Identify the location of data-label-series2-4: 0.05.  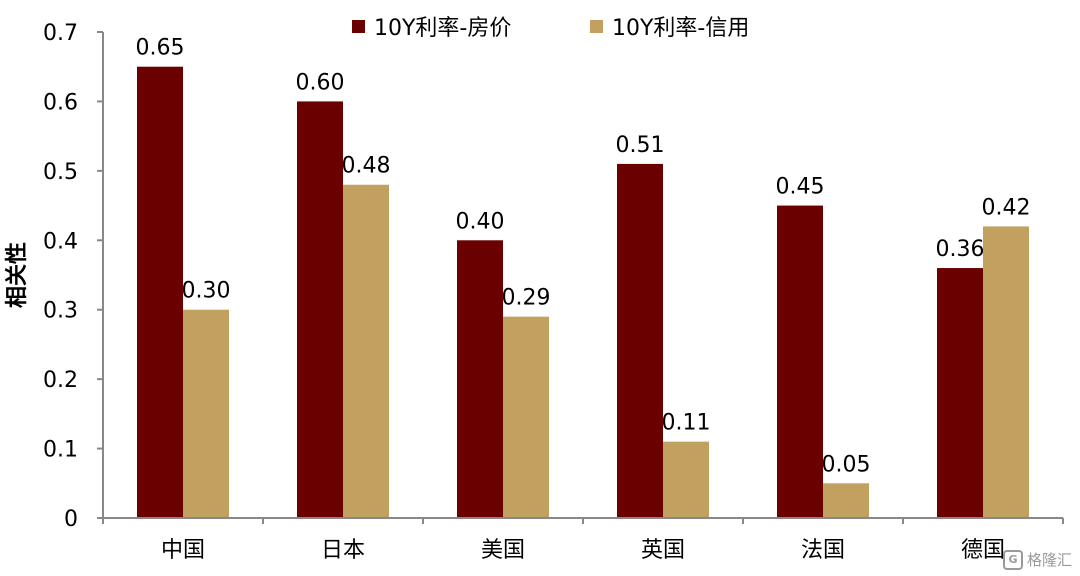
(846, 464).